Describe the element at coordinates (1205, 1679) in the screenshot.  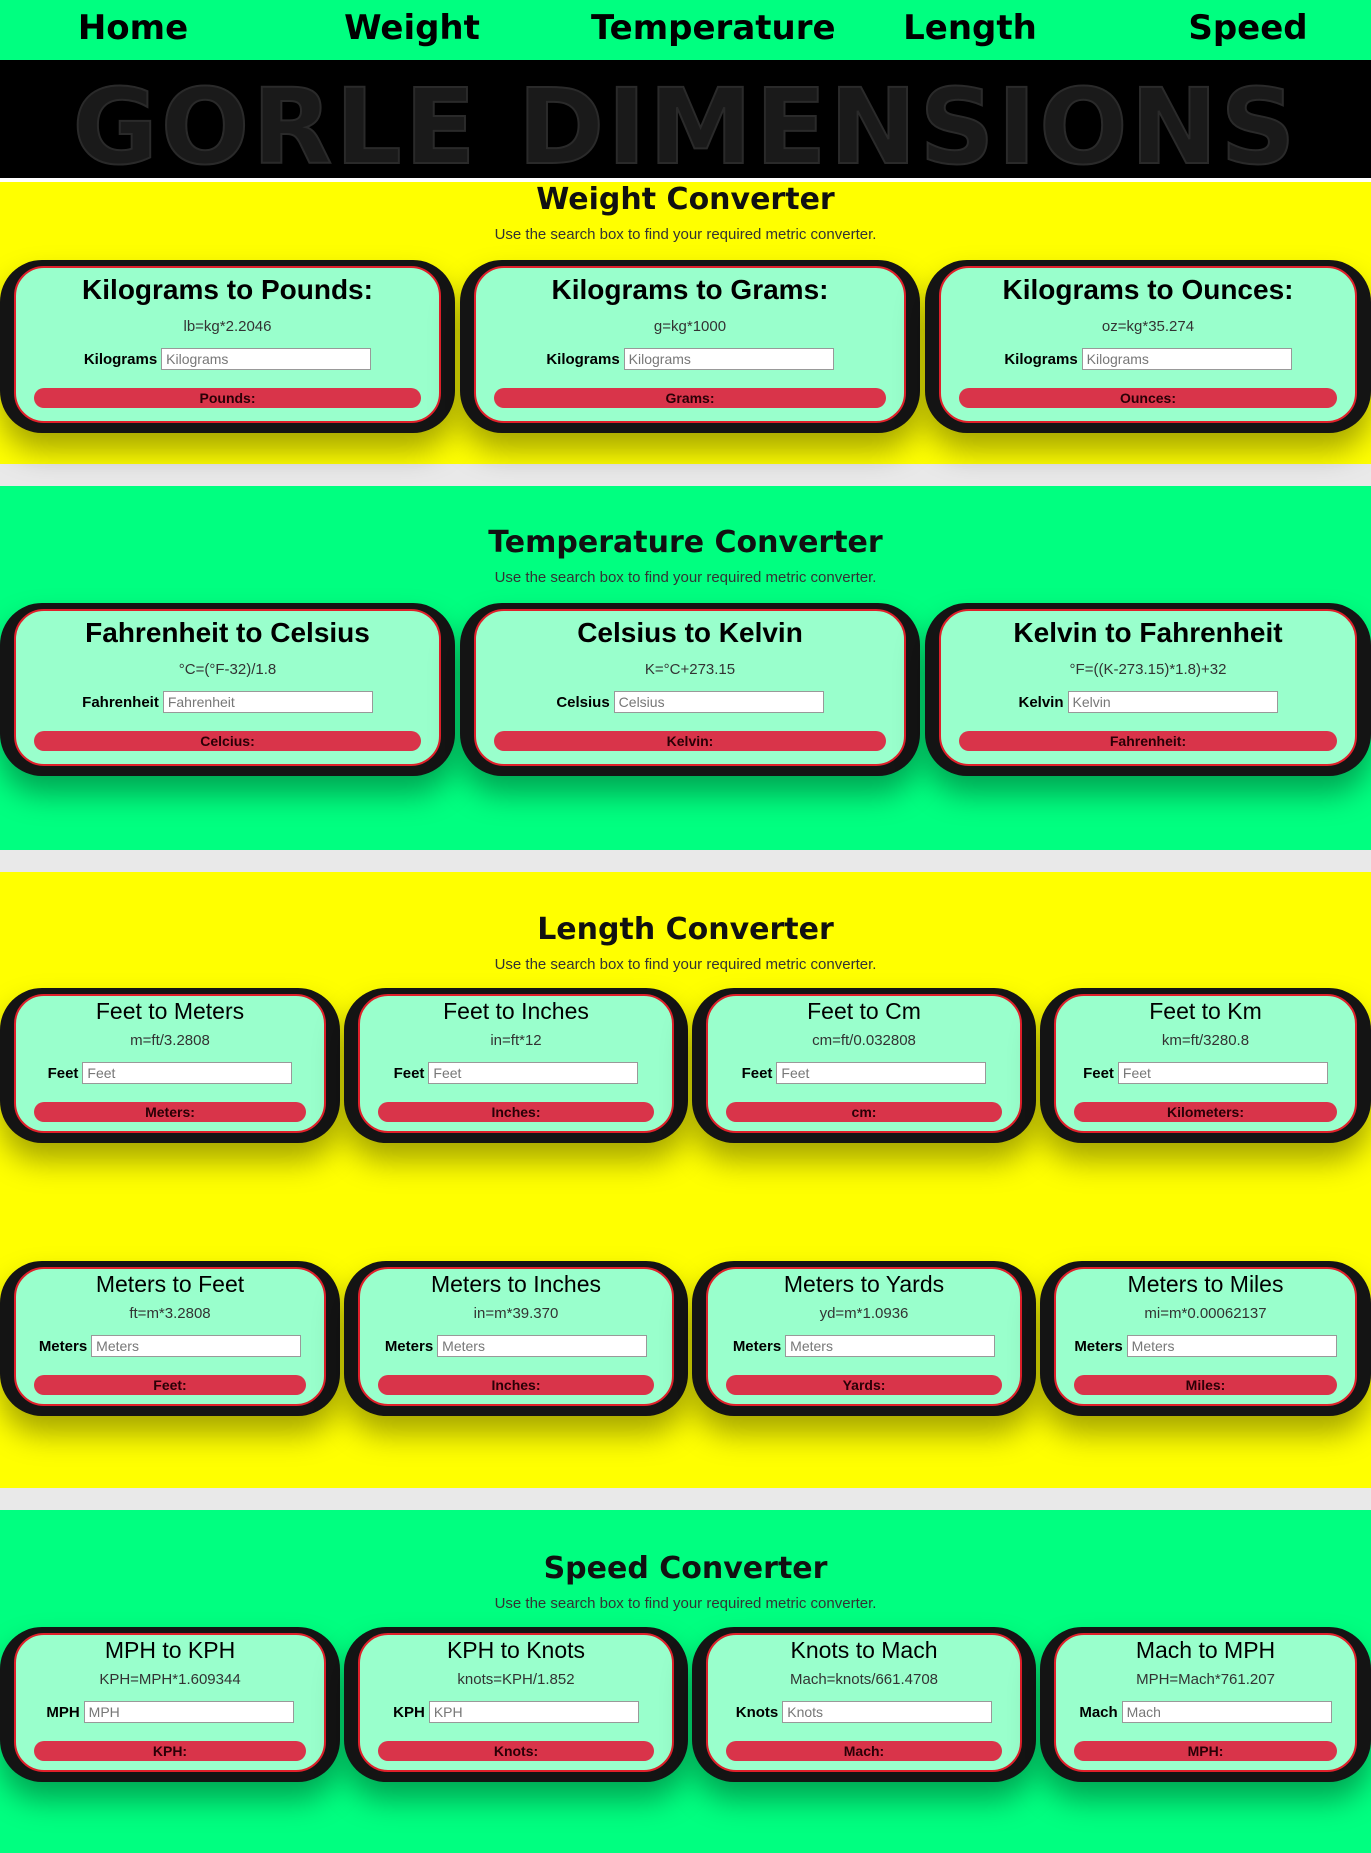
I see `card-formula: MPH=Mach*761.207` at that location.